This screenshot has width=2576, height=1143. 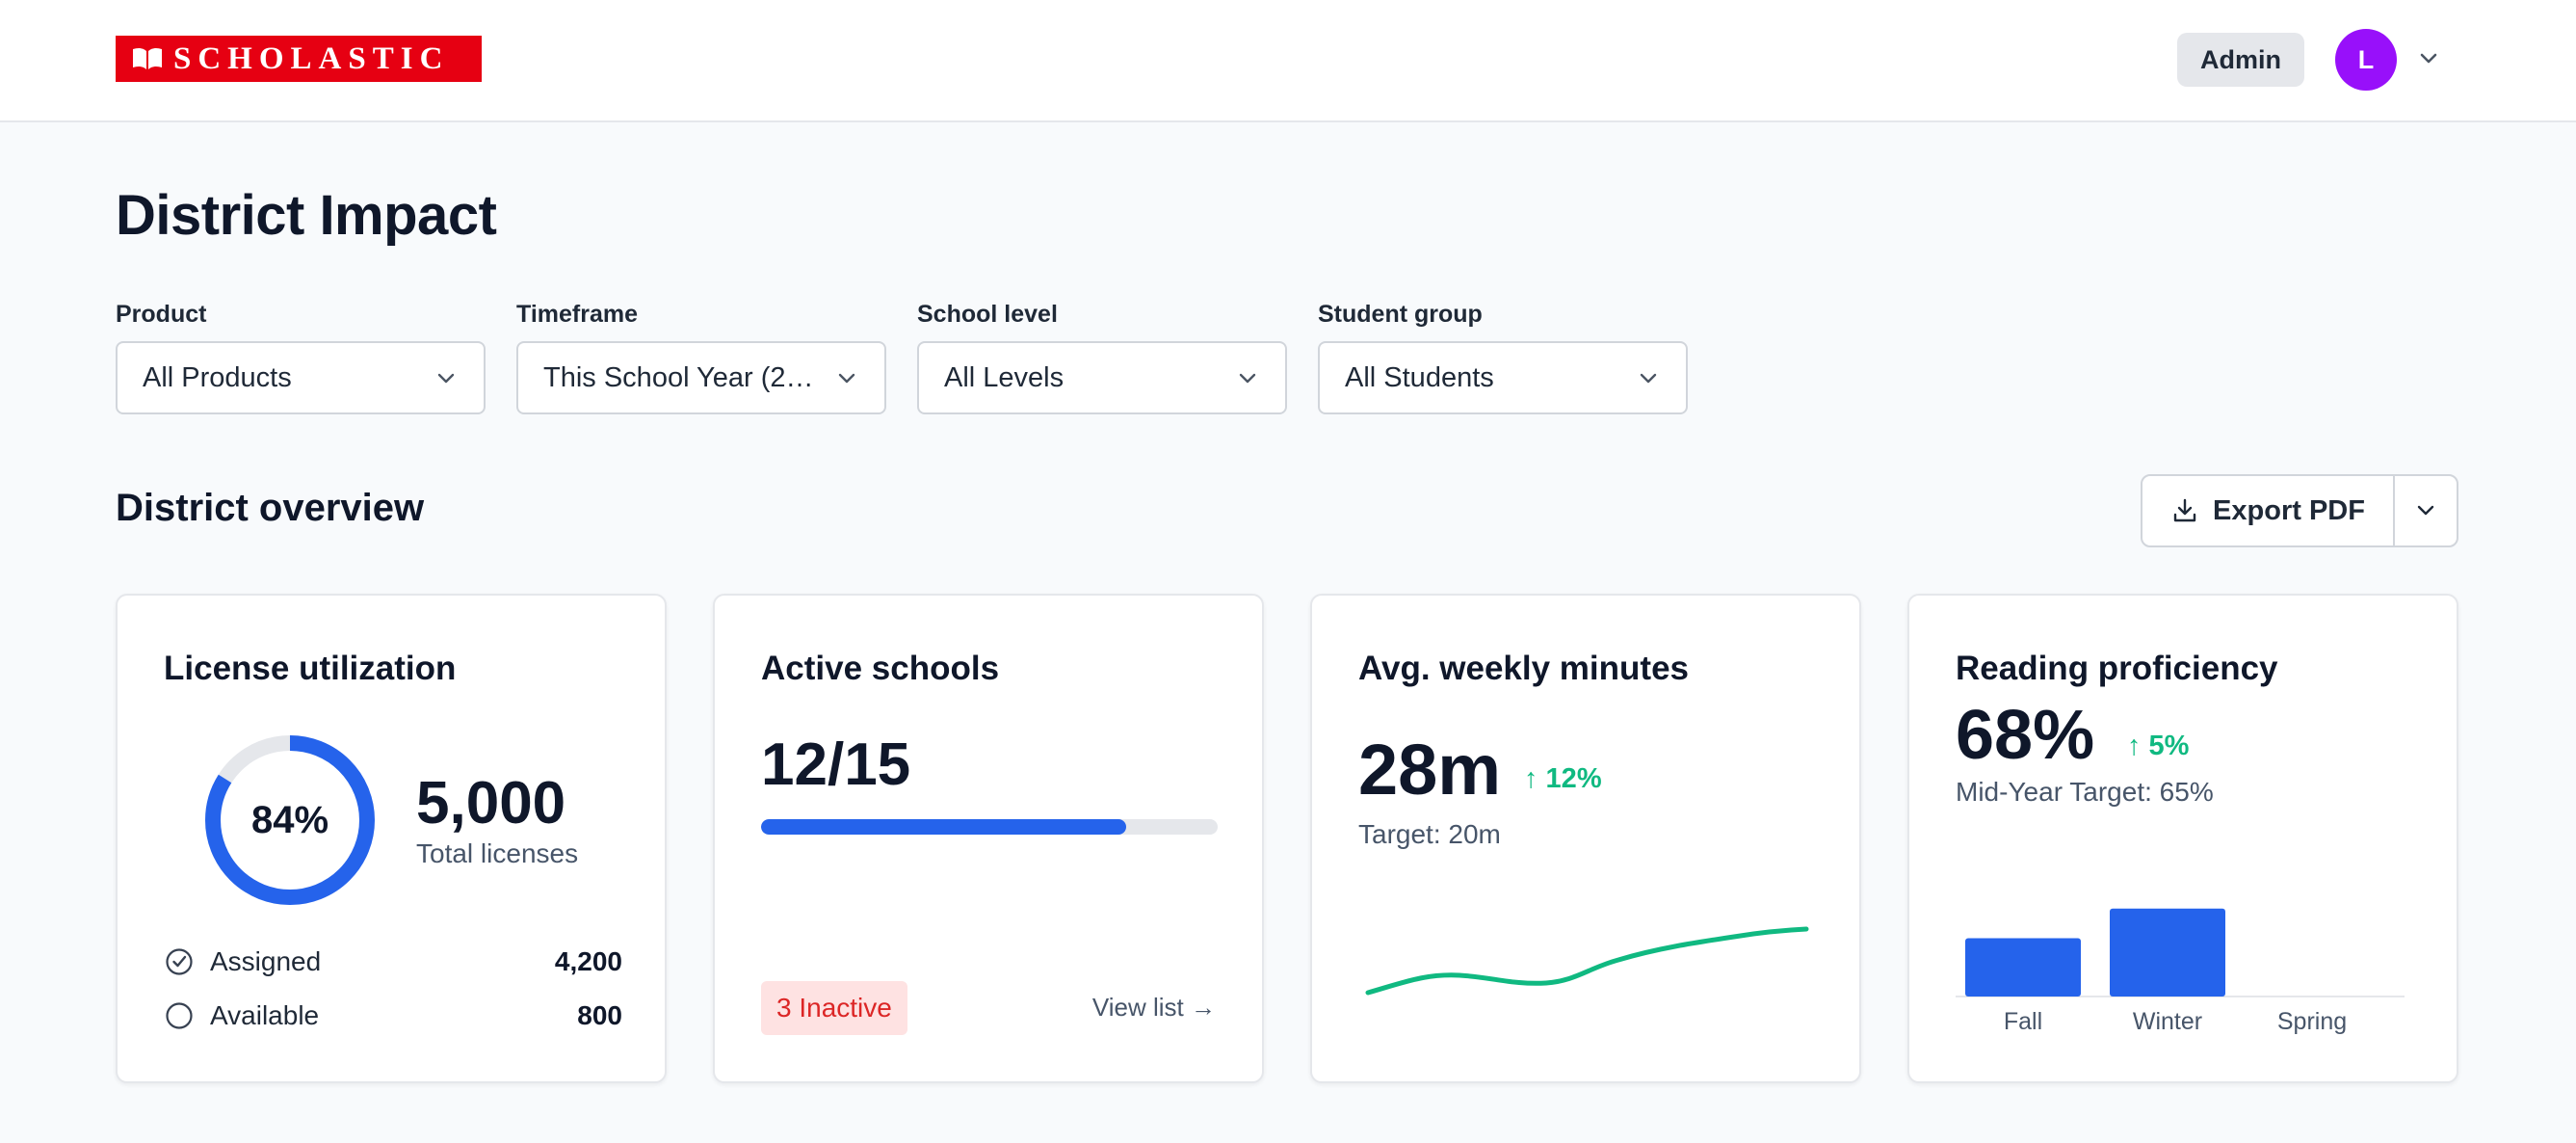 What do you see at coordinates (577, 314) in the screenshot?
I see `filter-label: Timeframe` at bounding box center [577, 314].